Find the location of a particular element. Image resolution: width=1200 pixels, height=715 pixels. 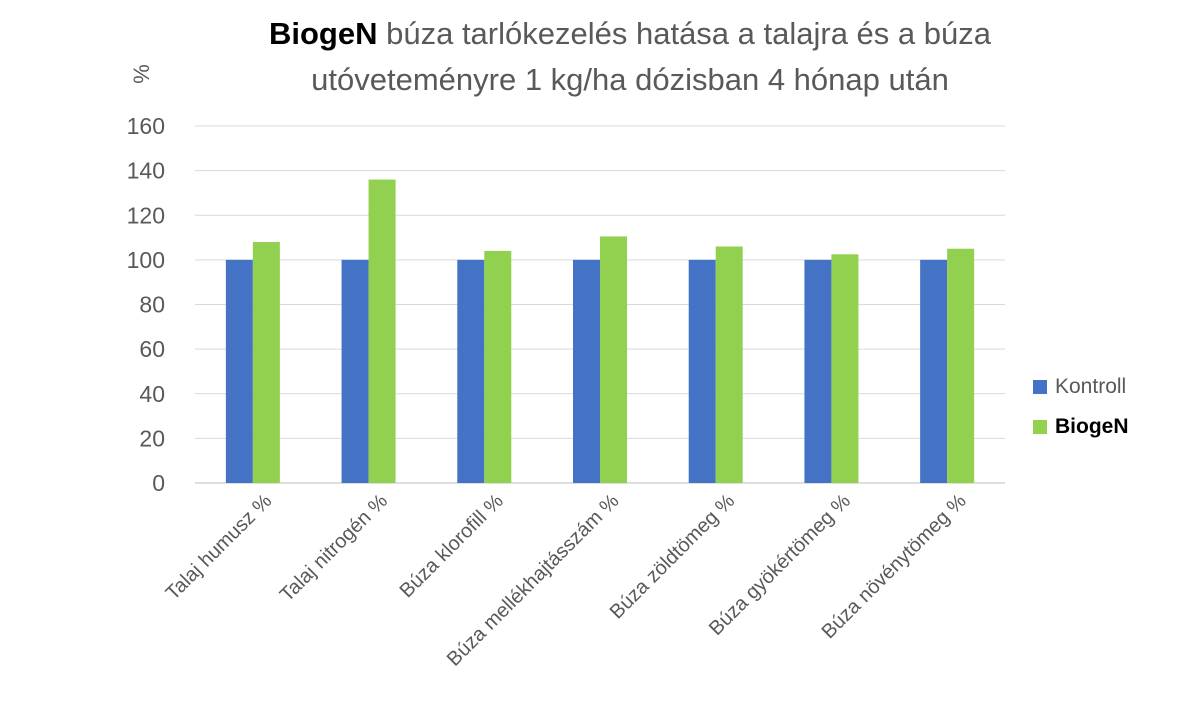

x-tick-label: Búza klorofill % is located at coordinates (452, 546).